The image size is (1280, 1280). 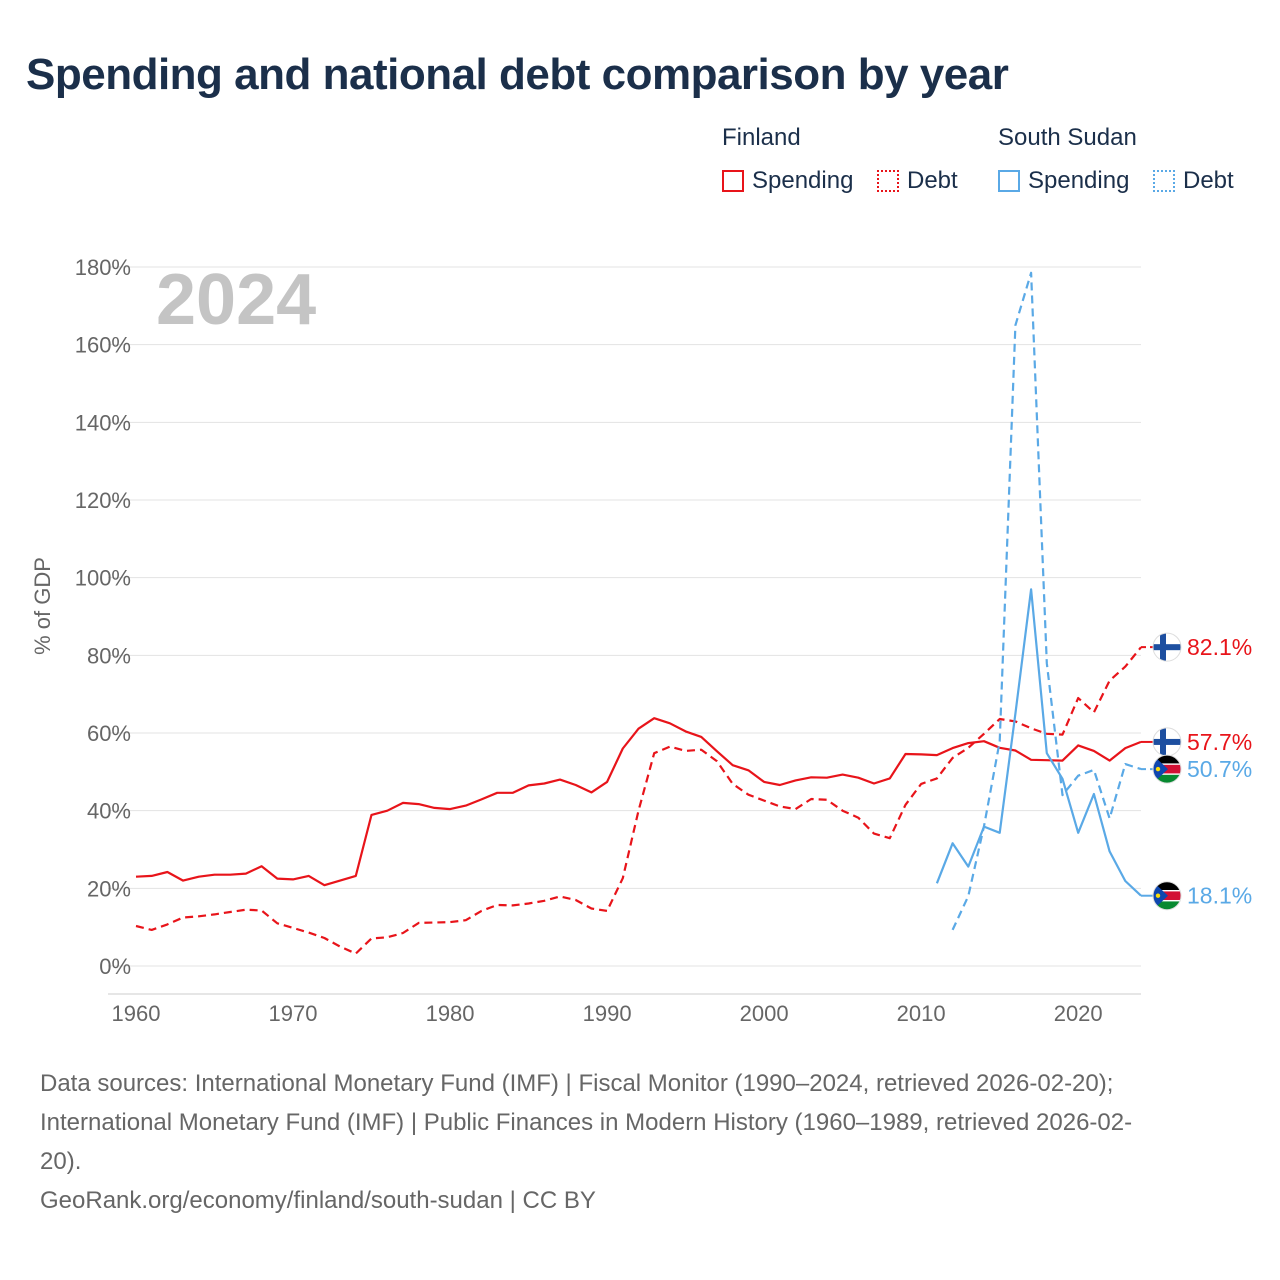 I want to click on end-value-label: 50.7%, so click(x=1219, y=769).